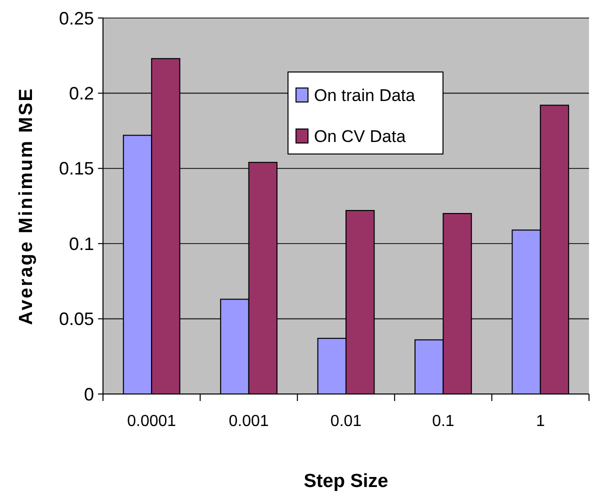  Describe the element at coordinates (365, 95) in the screenshot. I see `legend-label: On train Data` at that location.